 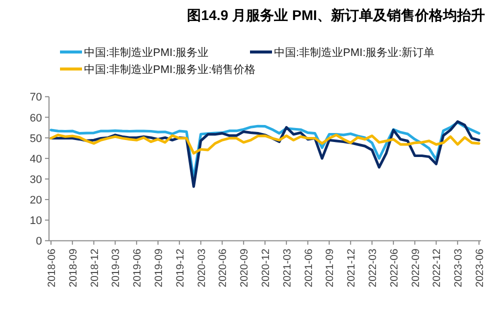 What do you see at coordinates (373, 268) in the screenshot?
I see `x-tick-label: 2022-03` at bounding box center [373, 268].